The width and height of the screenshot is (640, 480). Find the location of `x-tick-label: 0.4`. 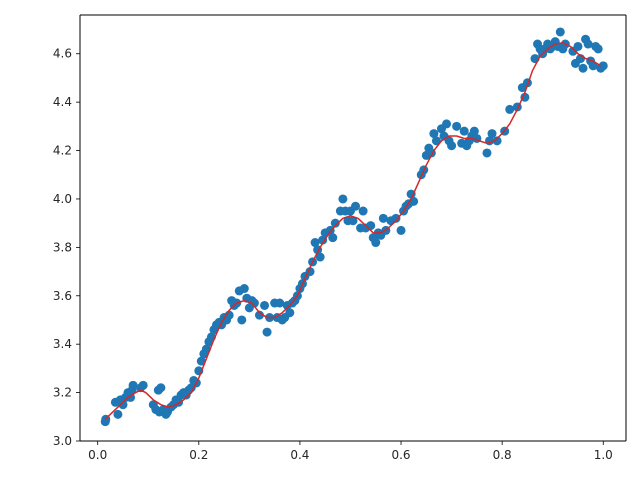

x-tick-label: 0.4 is located at coordinates (299, 455).